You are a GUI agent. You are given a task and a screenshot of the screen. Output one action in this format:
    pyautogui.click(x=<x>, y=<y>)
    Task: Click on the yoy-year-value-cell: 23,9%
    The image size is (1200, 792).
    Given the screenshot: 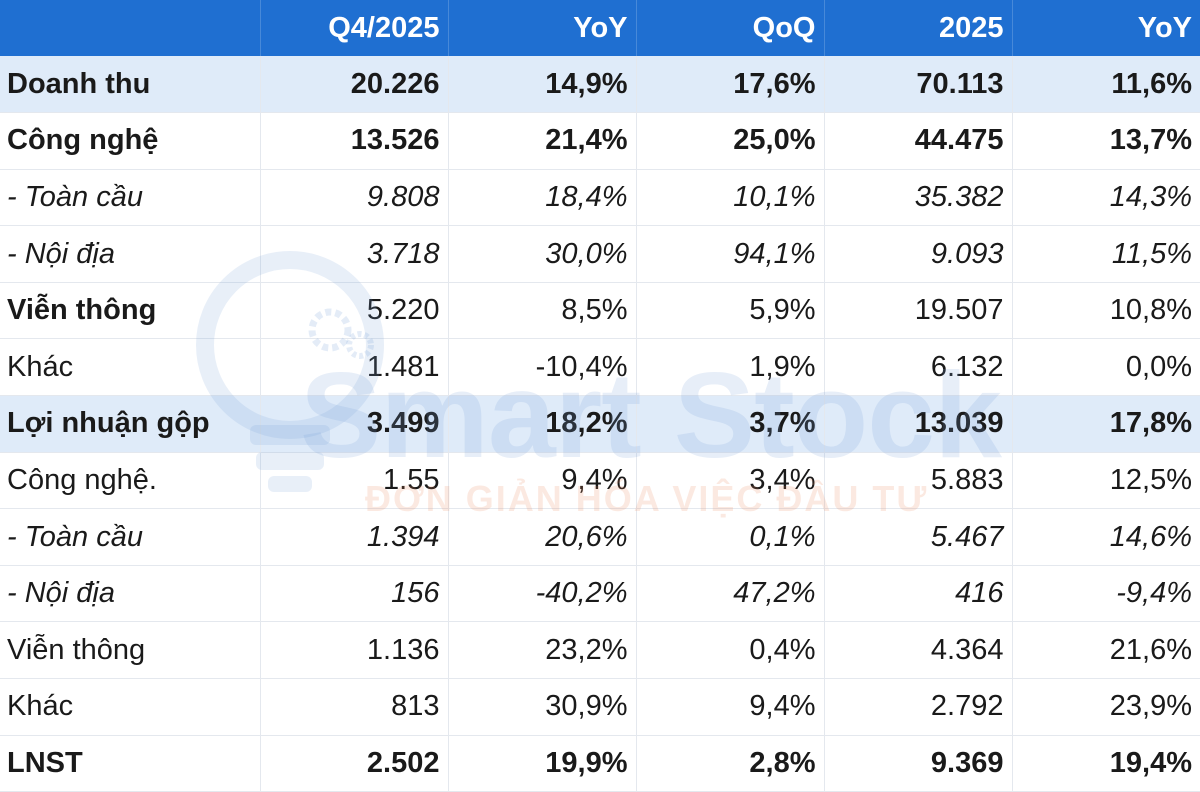 What is the action you would take?
    pyautogui.click(x=1106, y=707)
    